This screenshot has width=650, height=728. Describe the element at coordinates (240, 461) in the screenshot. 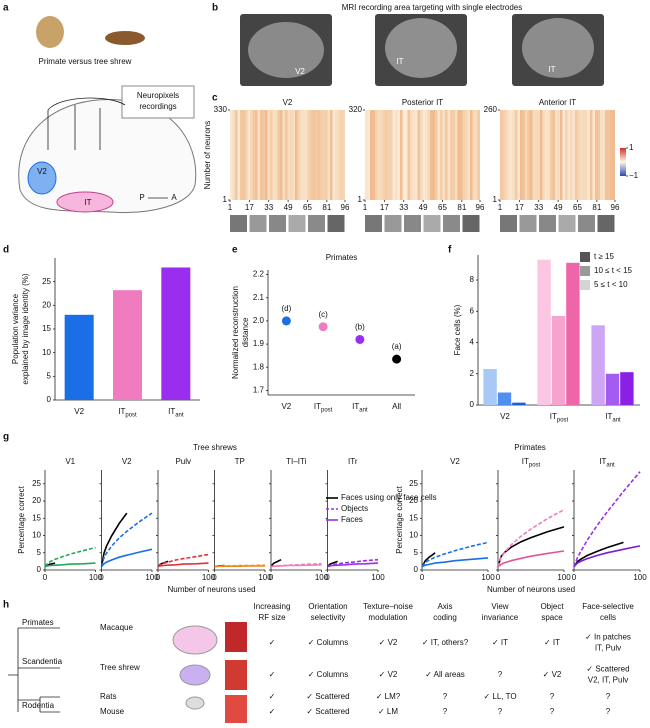

I see `panel-title: TP` at that location.